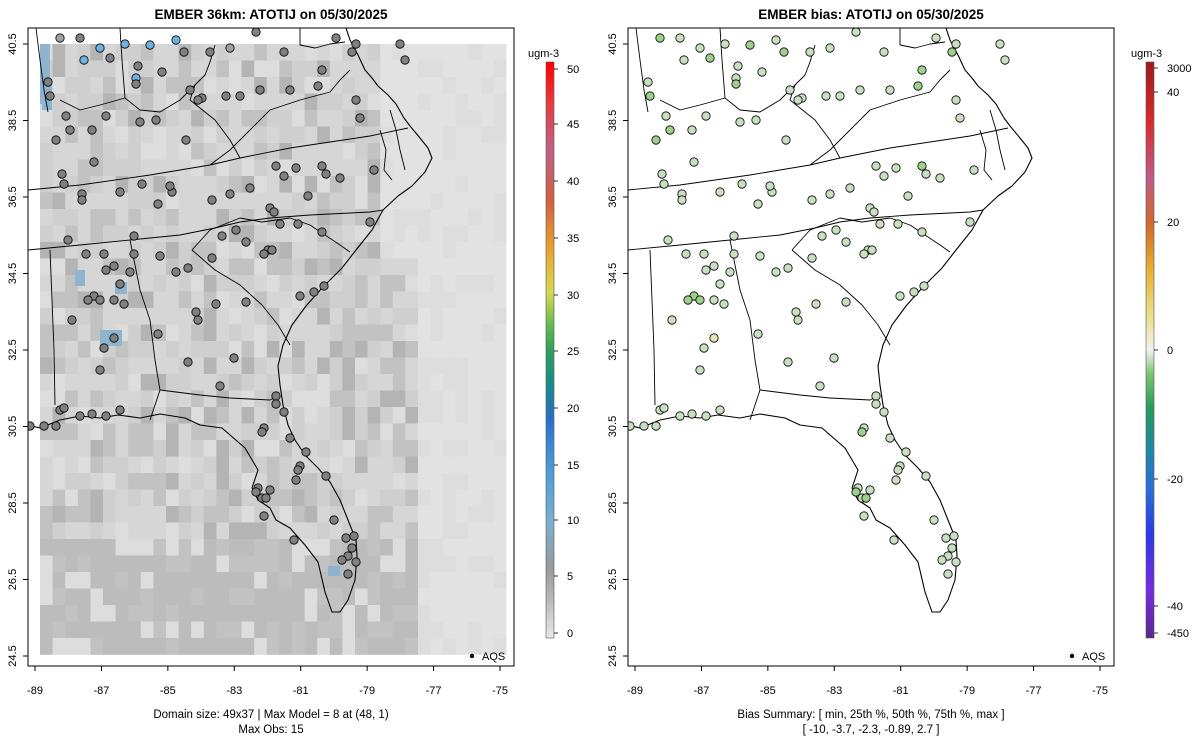 The height and width of the screenshot is (750, 1200). What do you see at coordinates (992, 145) in the screenshot?
I see `bay-outline` at bounding box center [992, 145].